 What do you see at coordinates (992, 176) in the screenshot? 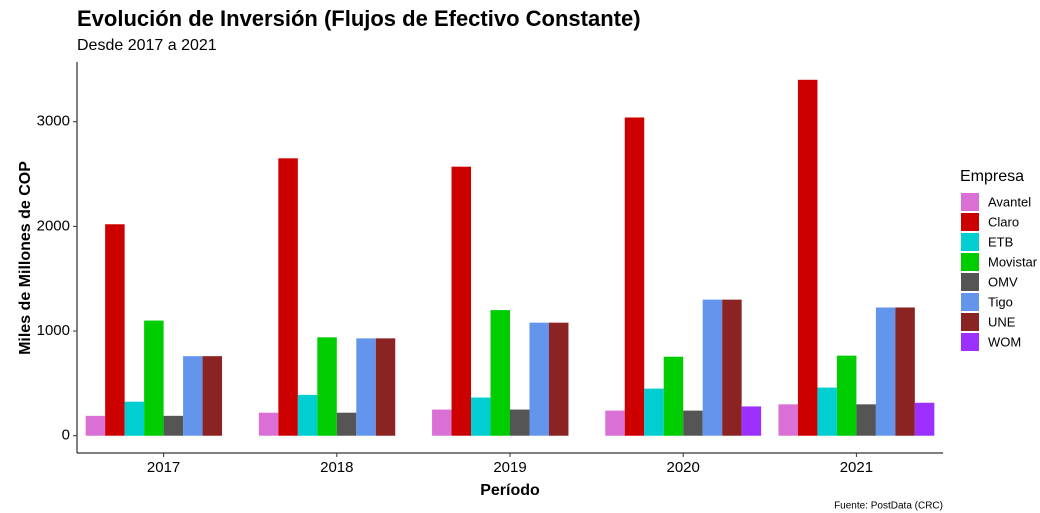
I see `legend-title: Empresa` at bounding box center [992, 176].